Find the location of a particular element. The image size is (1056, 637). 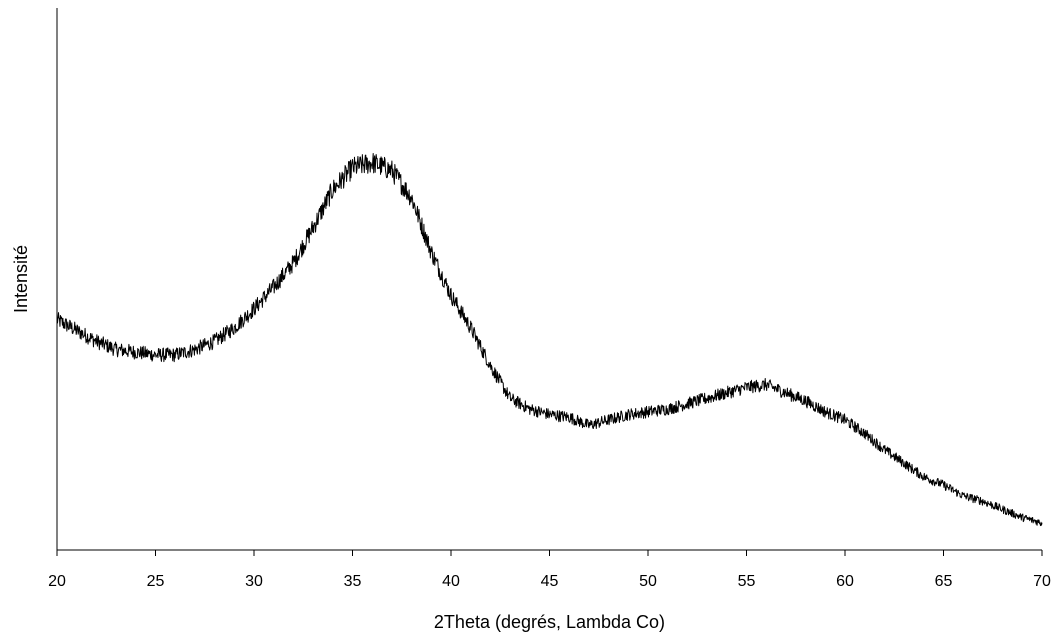

x-tick-label: 70 is located at coordinates (1042, 581).